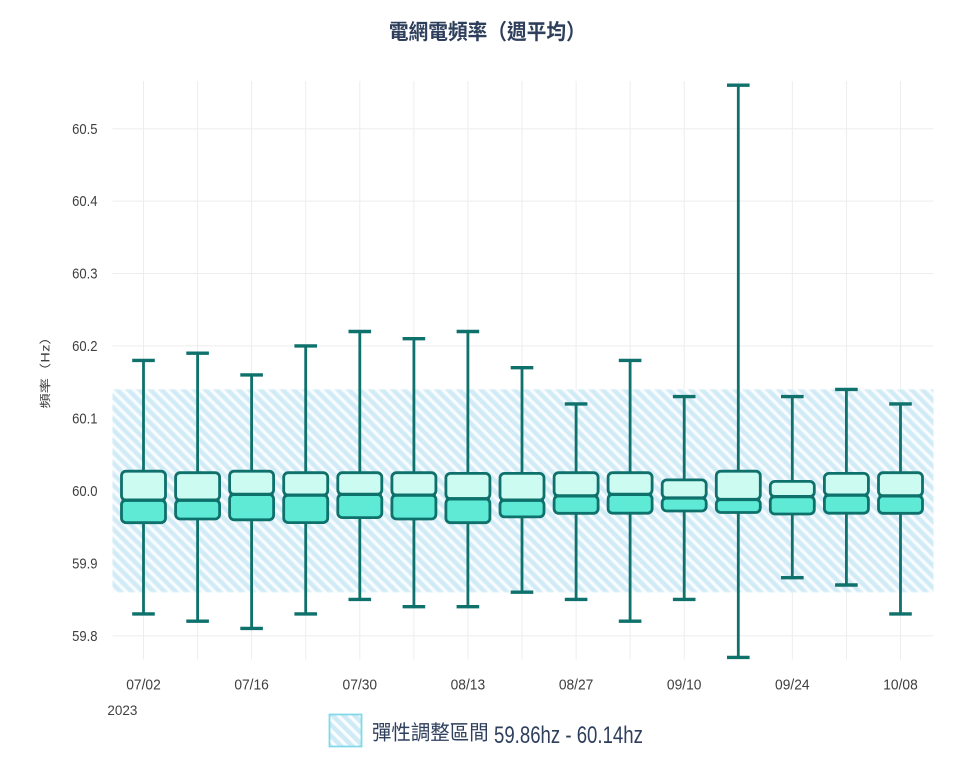 The width and height of the screenshot is (959, 760). Describe the element at coordinates (576, 685) in the screenshot. I see `svg-text: 08/27` at that location.